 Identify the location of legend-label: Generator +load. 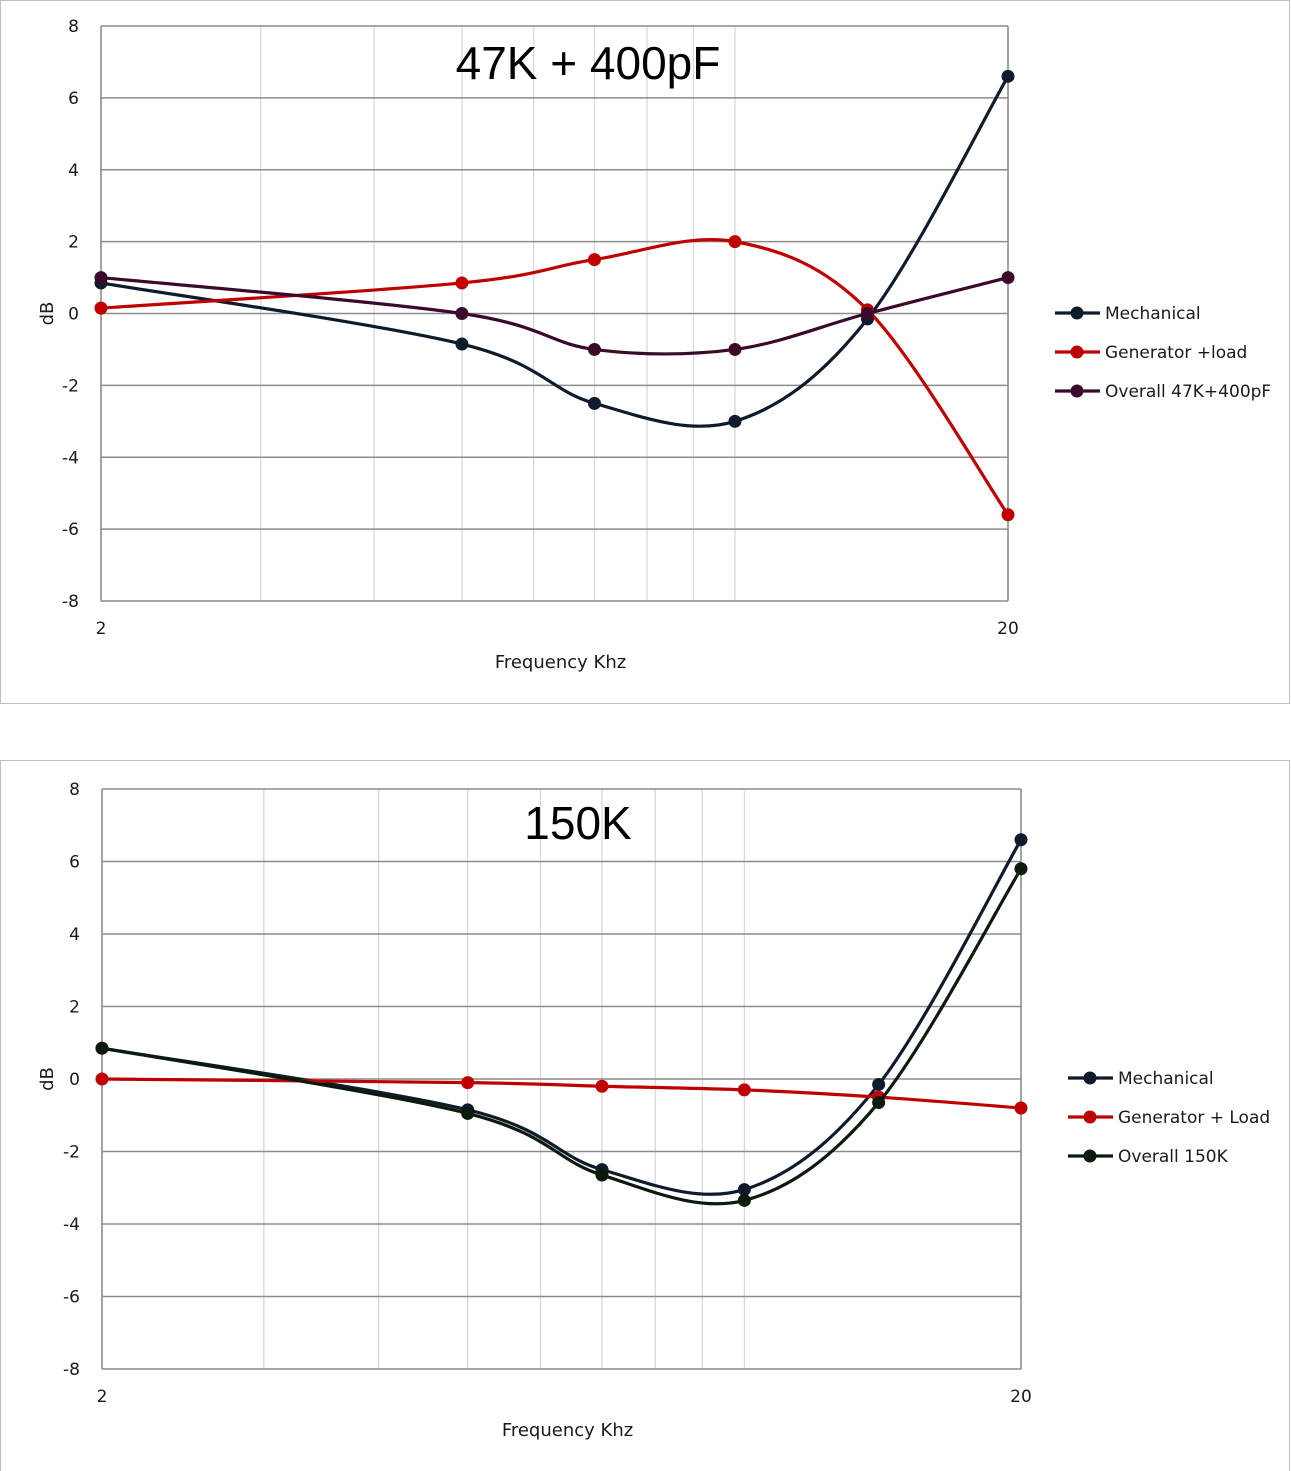
(1176, 353).